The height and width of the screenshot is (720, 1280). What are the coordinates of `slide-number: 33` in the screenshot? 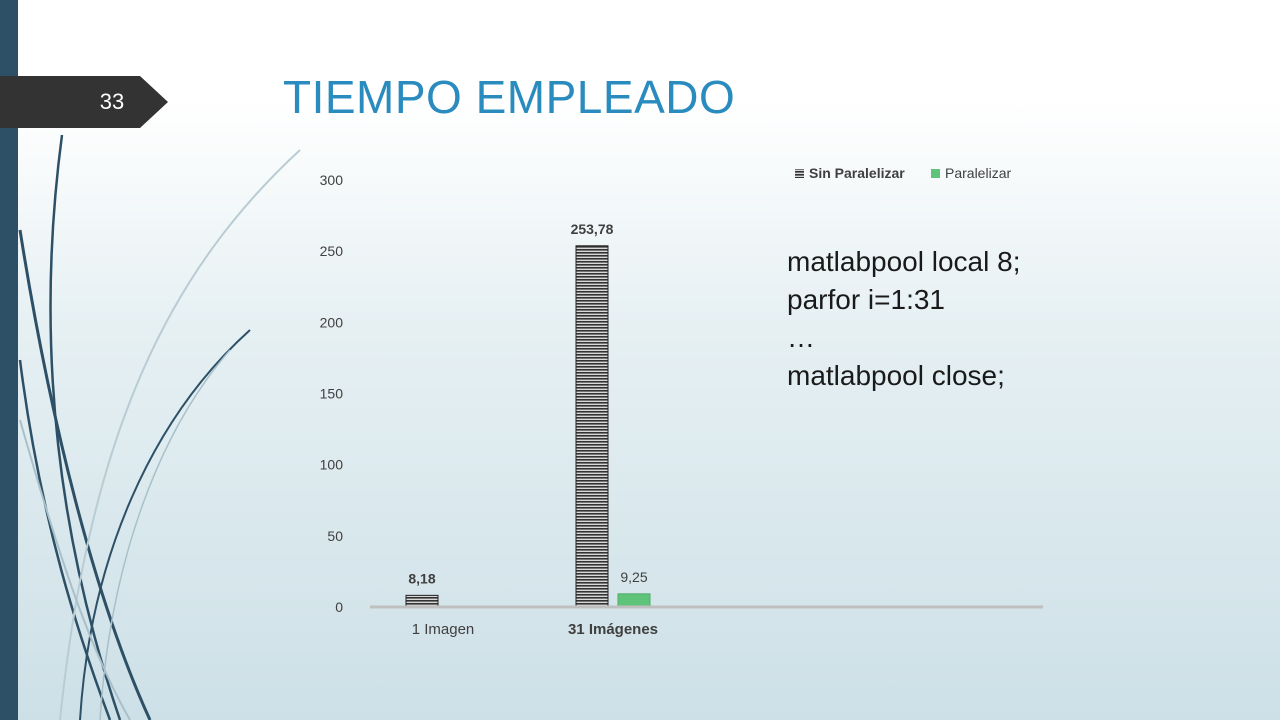 It's located at (112, 101).